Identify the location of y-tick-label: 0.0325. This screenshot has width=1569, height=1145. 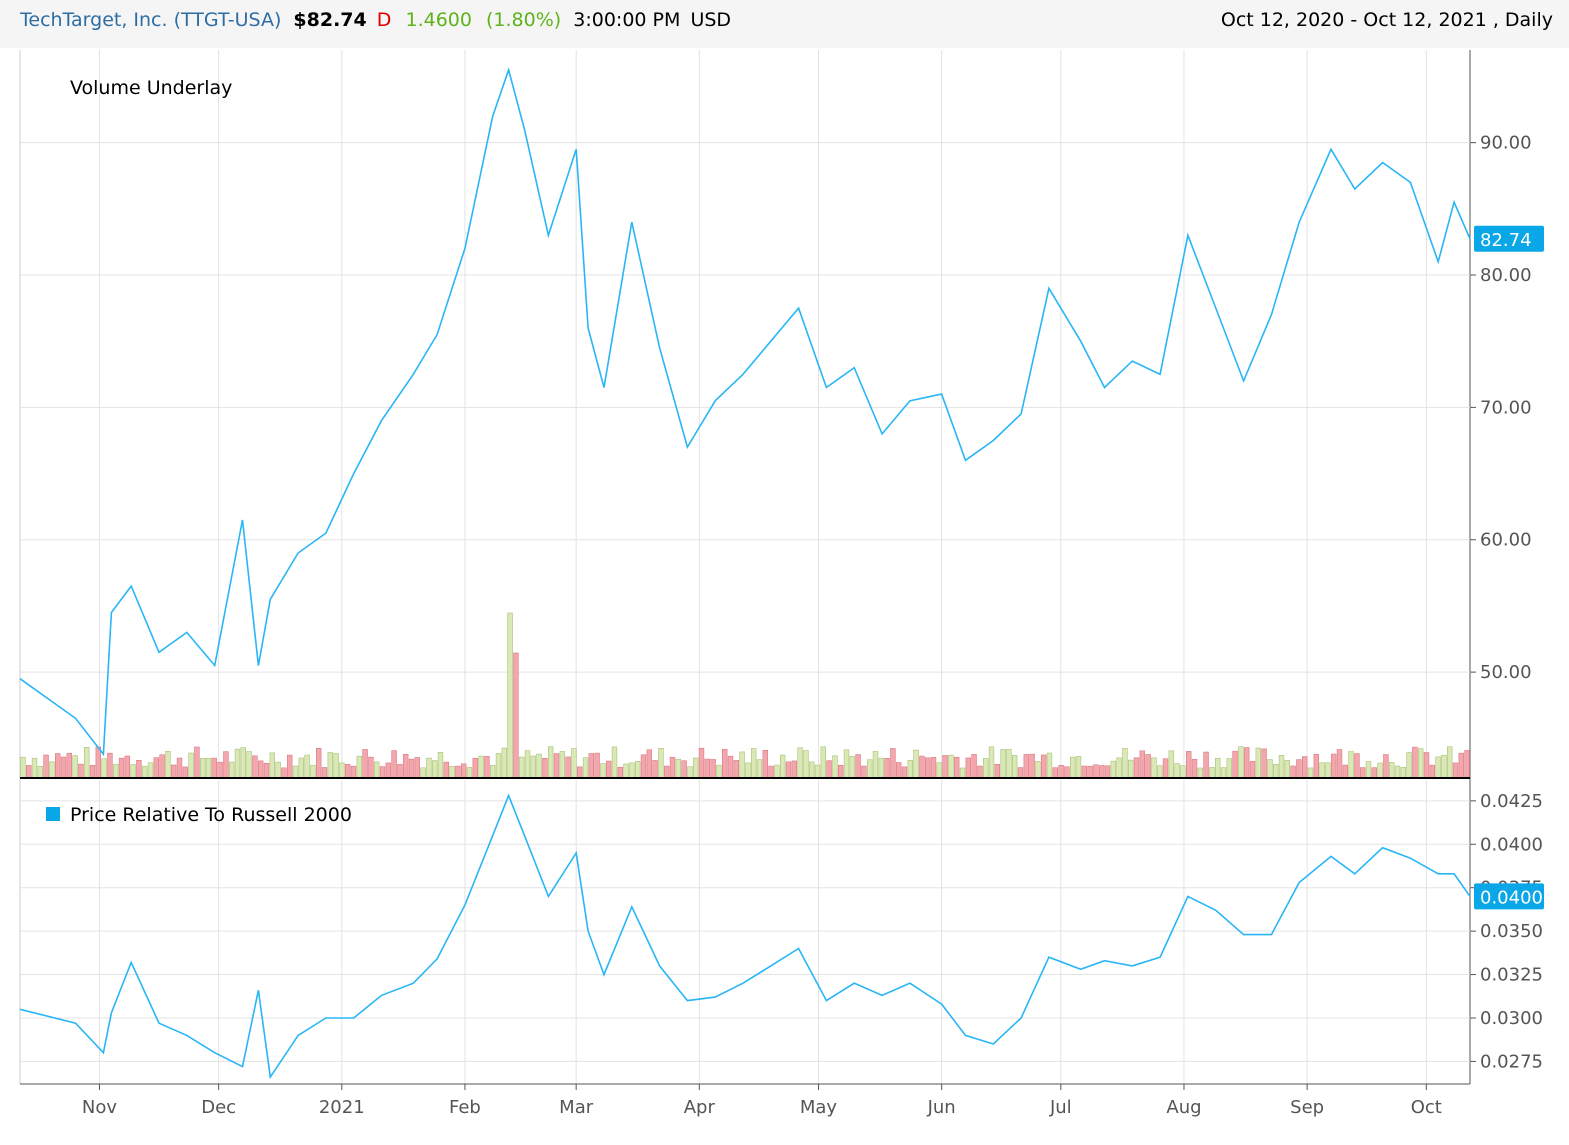
(1511, 975).